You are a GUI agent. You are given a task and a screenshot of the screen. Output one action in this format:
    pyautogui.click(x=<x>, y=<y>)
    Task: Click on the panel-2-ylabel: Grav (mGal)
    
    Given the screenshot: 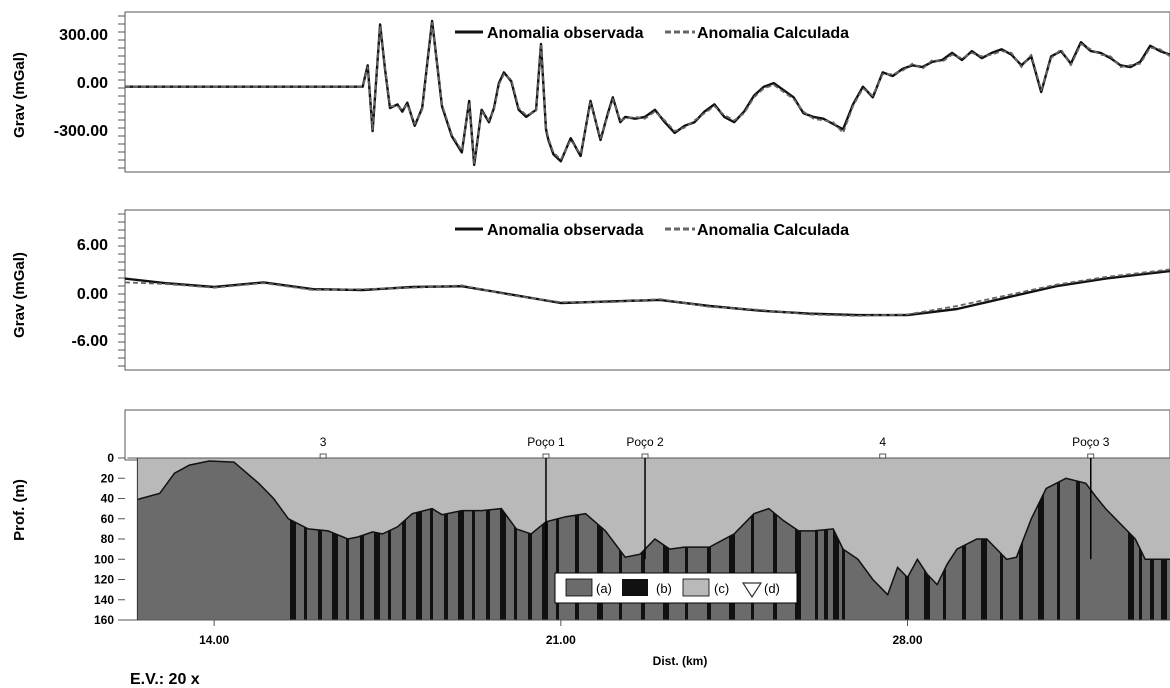 What is the action you would take?
    pyautogui.click(x=19, y=295)
    